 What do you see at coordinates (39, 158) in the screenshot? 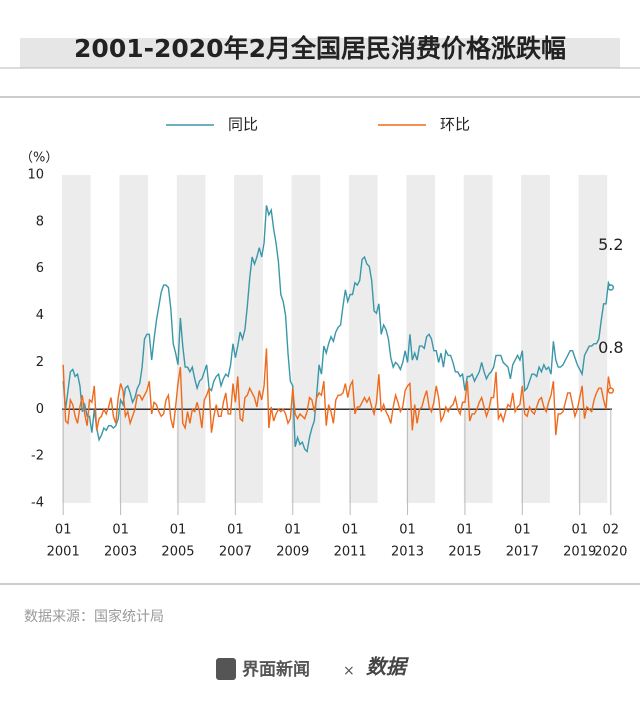
I see `y-unit: （%）` at bounding box center [39, 158].